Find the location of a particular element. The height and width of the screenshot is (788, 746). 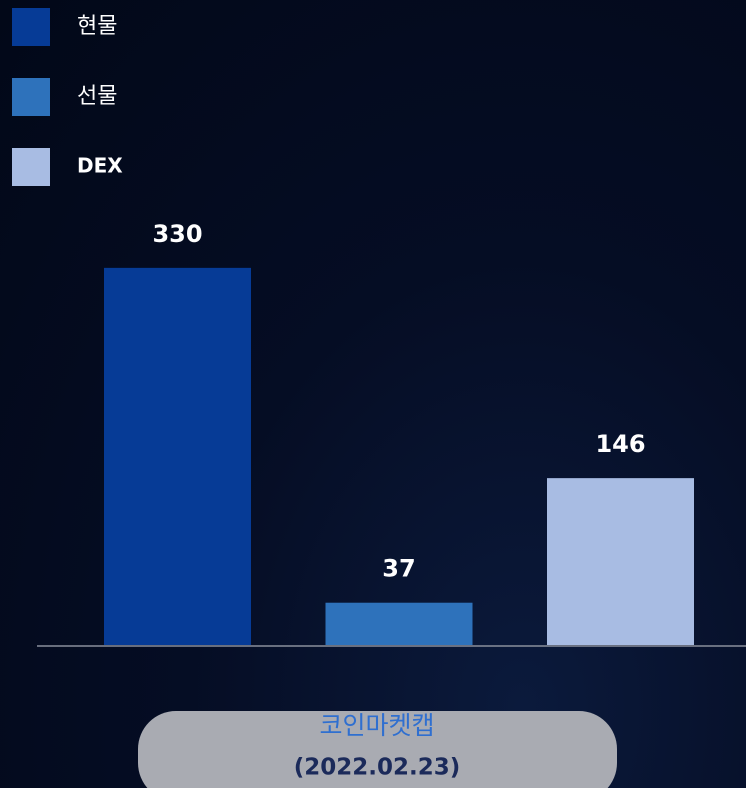

category-label: (2022.02.23) is located at coordinates (377, 768).